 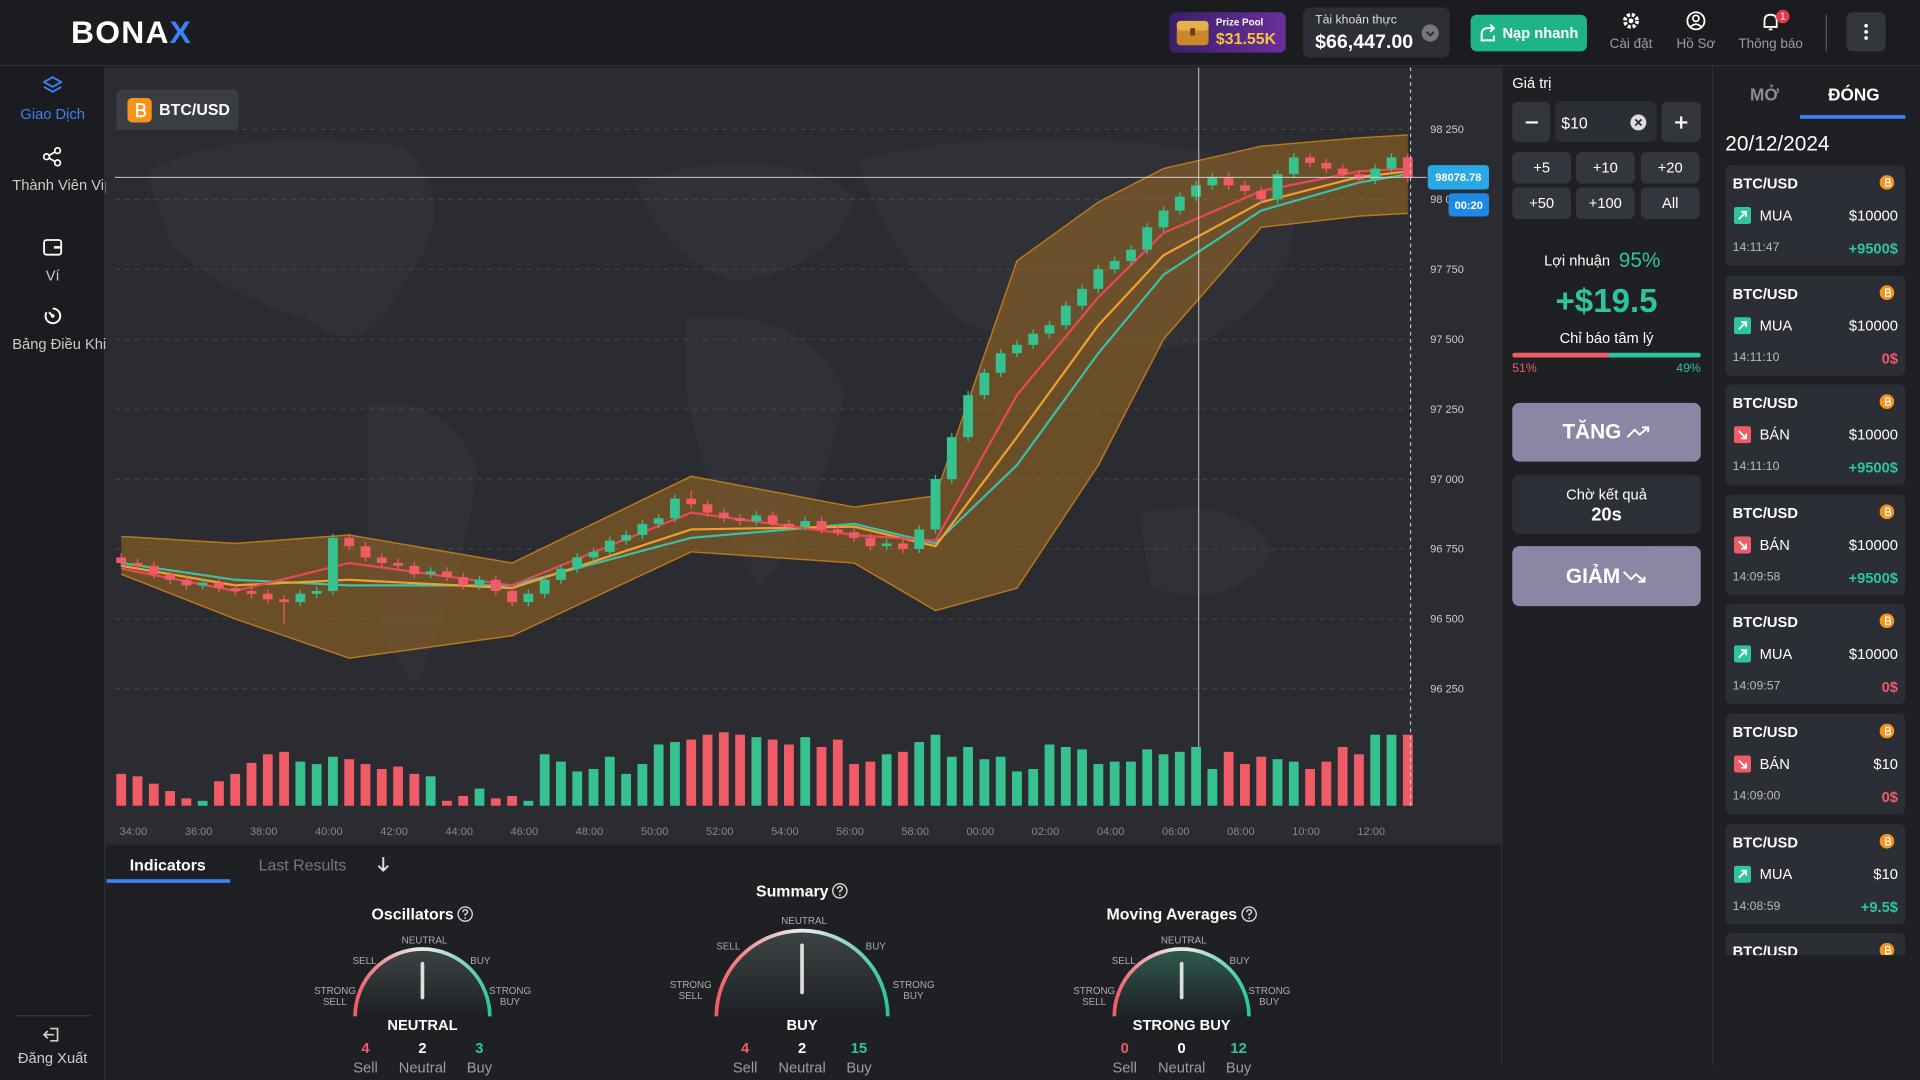 I want to click on gauge-title-text: Oscillators, so click(x=412, y=914).